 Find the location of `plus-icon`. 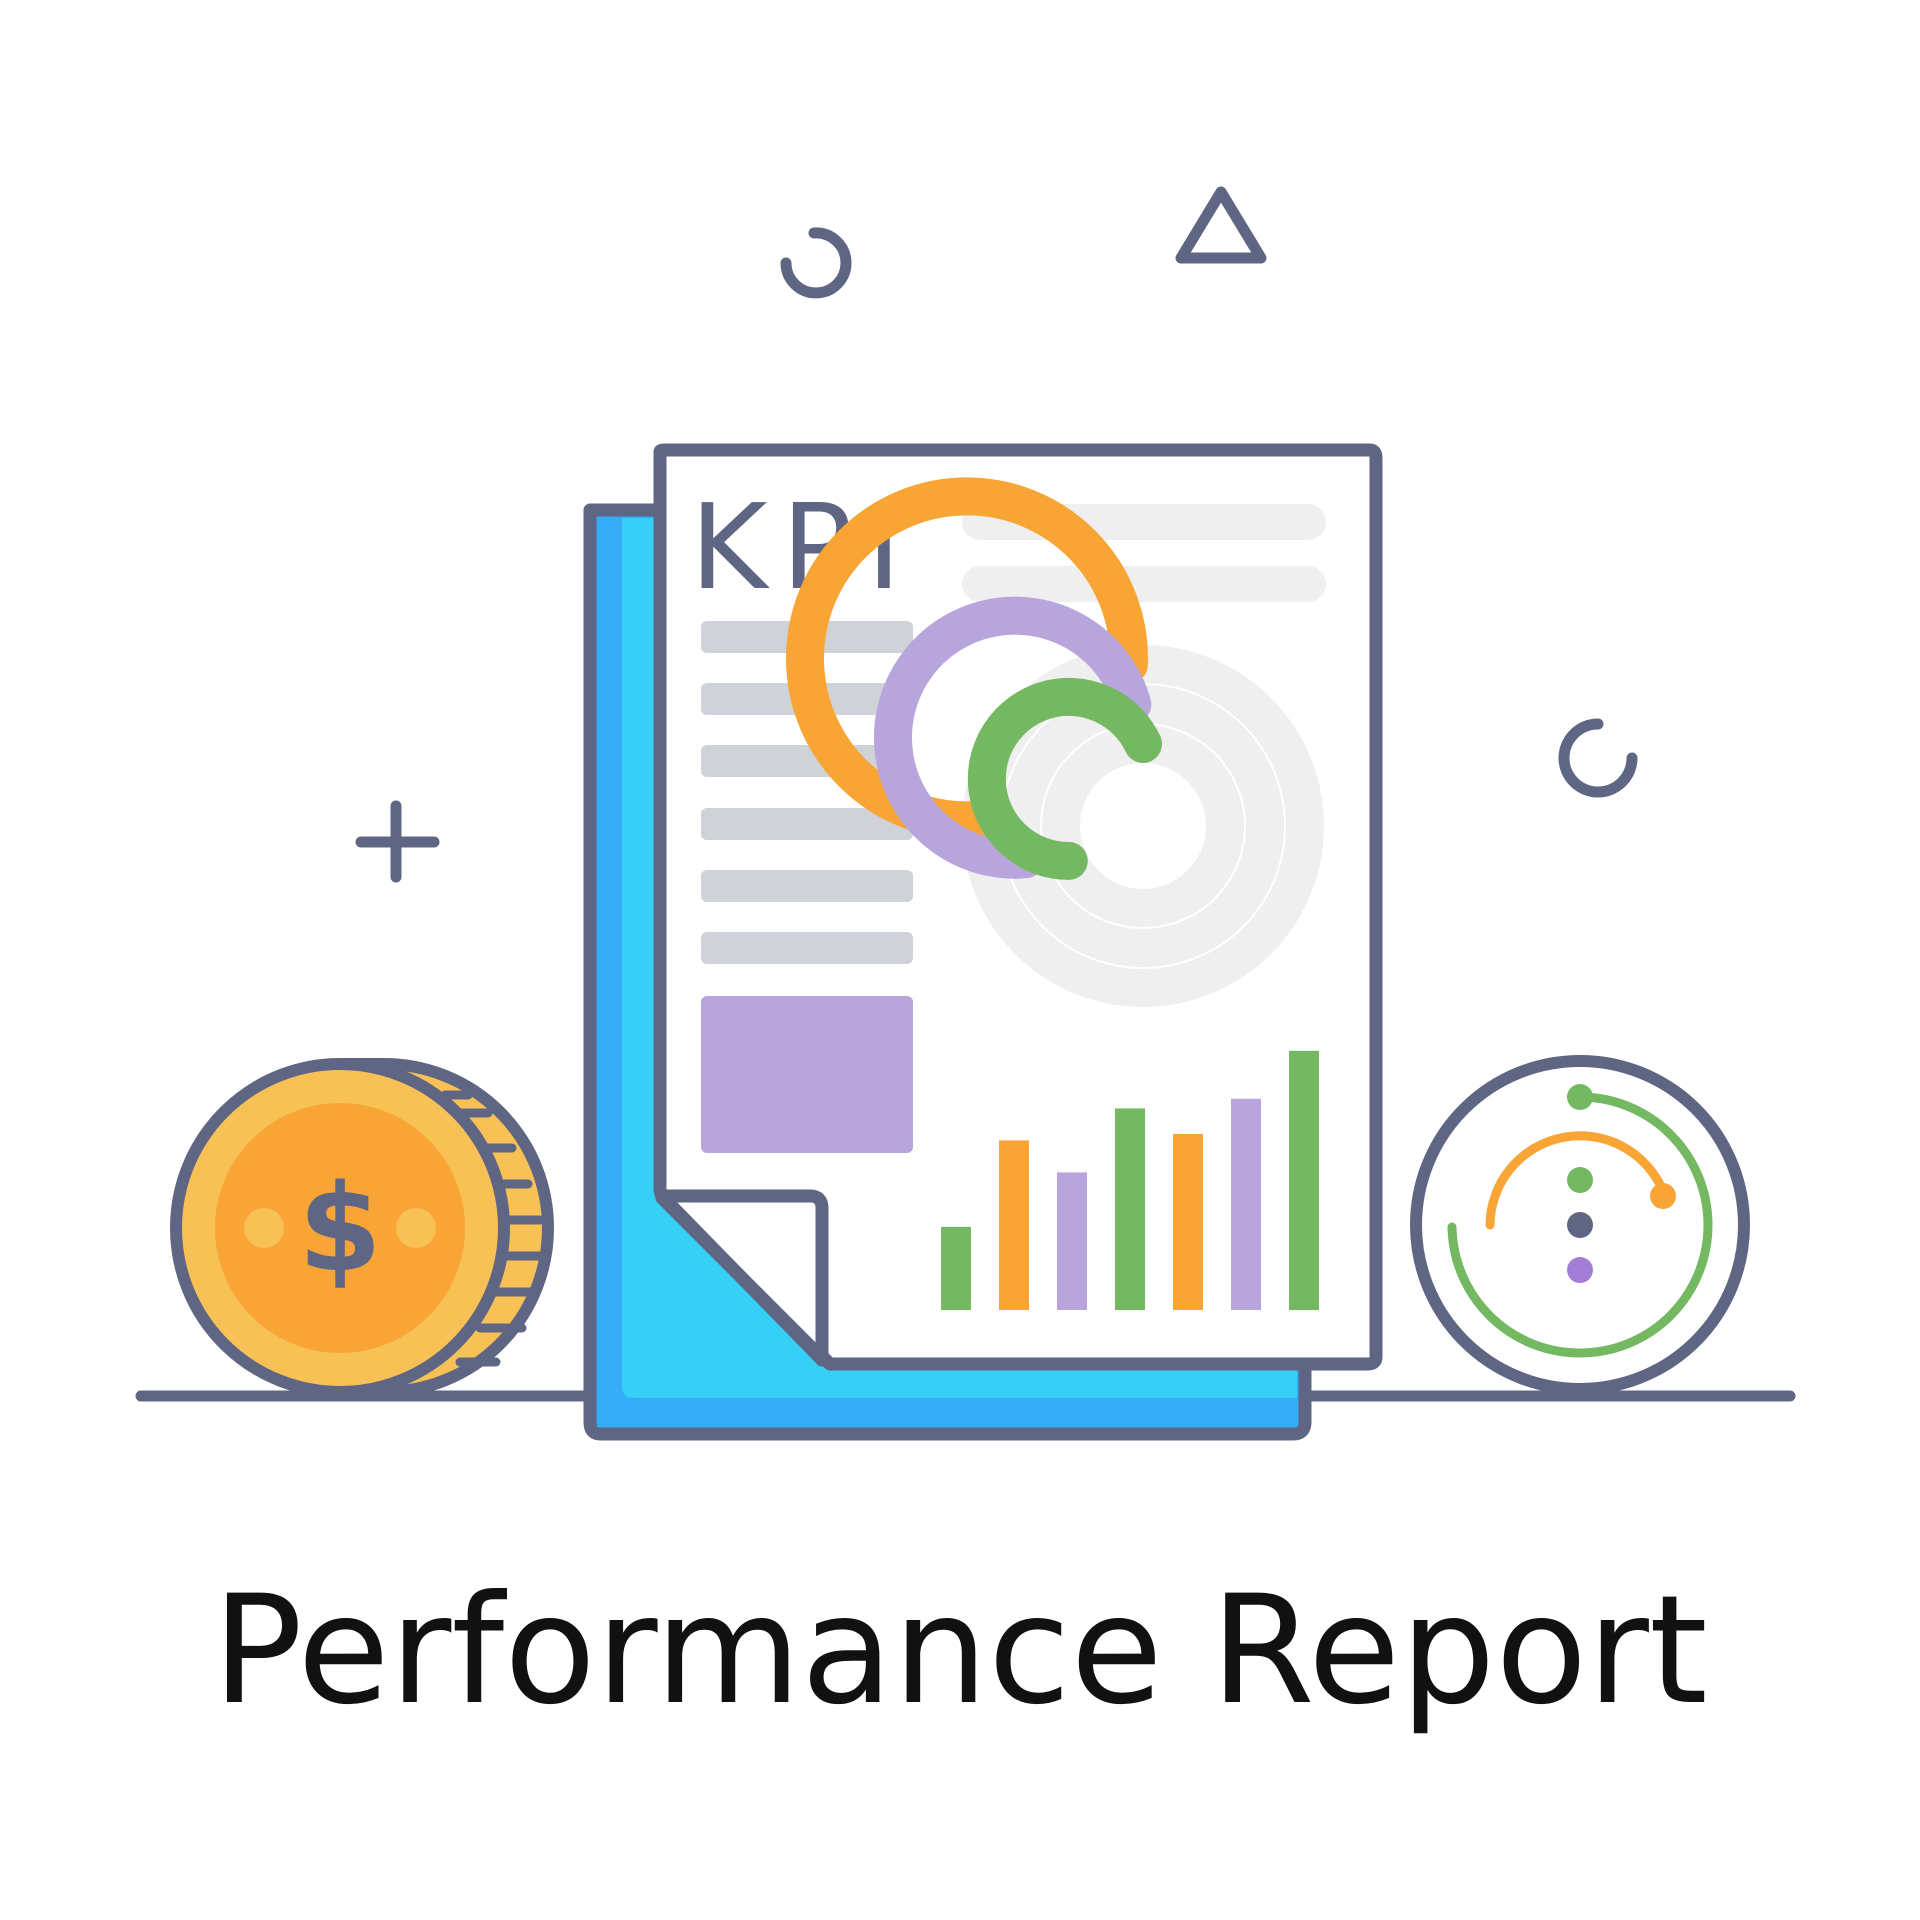

plus-icon is located at coordinates (397, 841).